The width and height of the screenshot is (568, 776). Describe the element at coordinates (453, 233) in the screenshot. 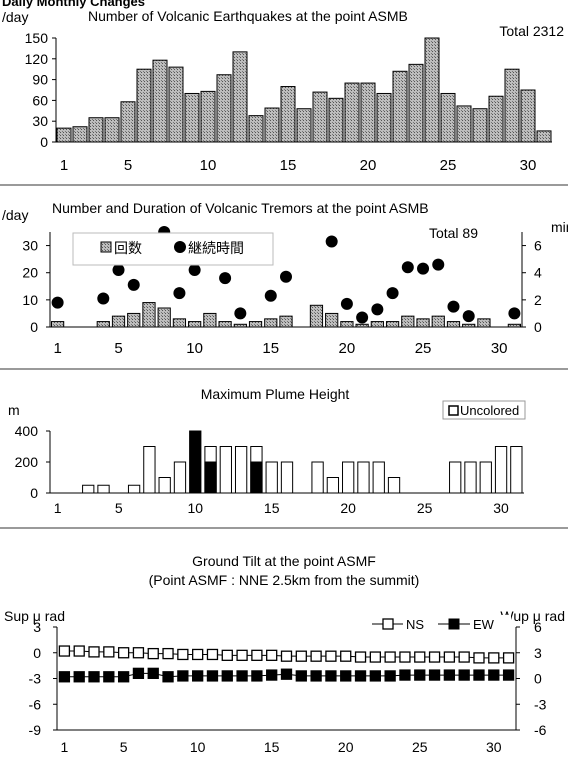

I see `total-label: Total 89` at that location.